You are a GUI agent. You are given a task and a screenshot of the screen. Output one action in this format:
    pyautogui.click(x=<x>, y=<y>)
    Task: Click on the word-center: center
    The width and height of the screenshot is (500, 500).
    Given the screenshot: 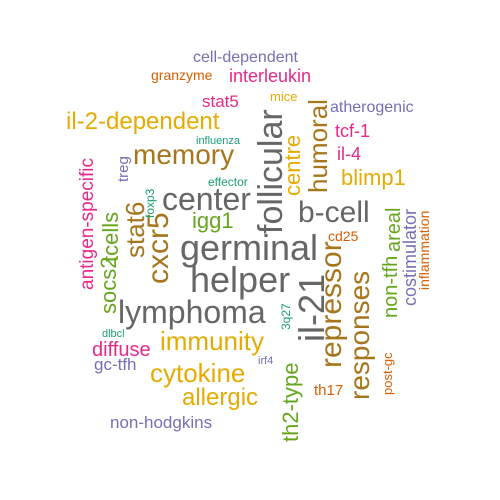 What is the action you would take?
    pyautogui.click(x=206, y=199)
    